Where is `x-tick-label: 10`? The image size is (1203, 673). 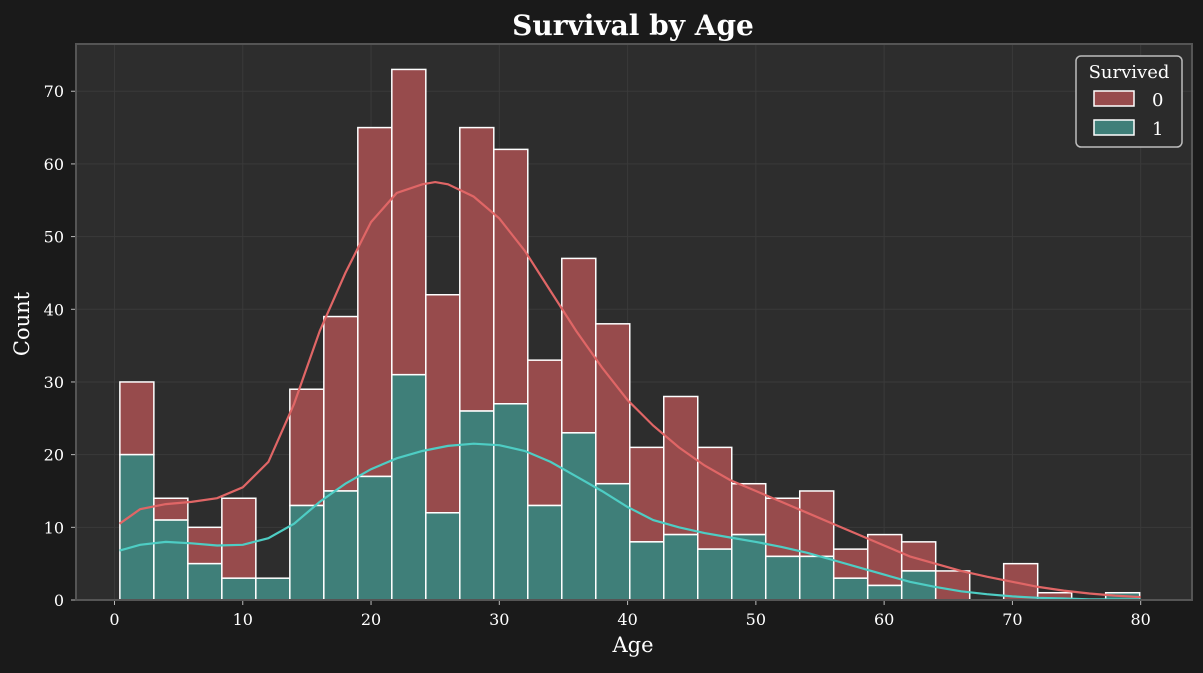
x-tick-label: 10 is located at coordinates (243, 619).